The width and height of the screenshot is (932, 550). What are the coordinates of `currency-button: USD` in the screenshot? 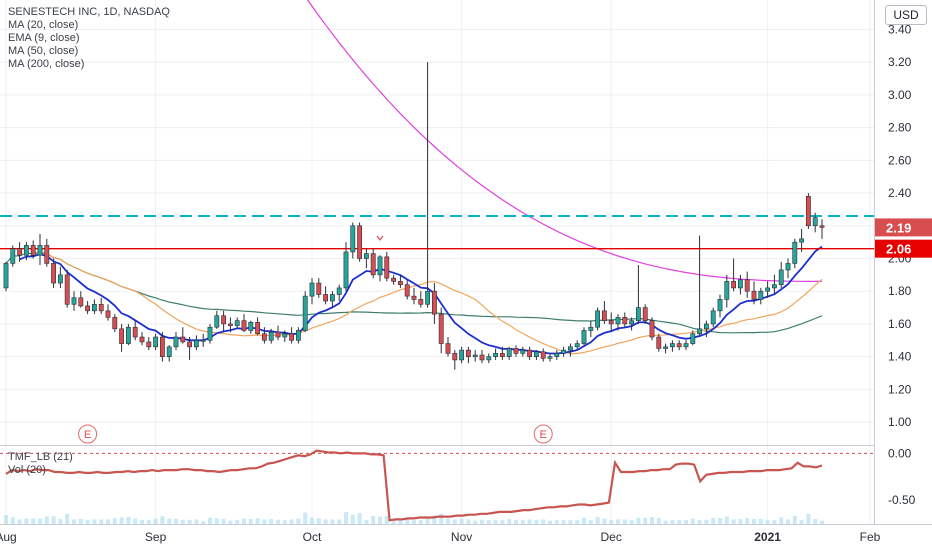 It's located at (906, 15).